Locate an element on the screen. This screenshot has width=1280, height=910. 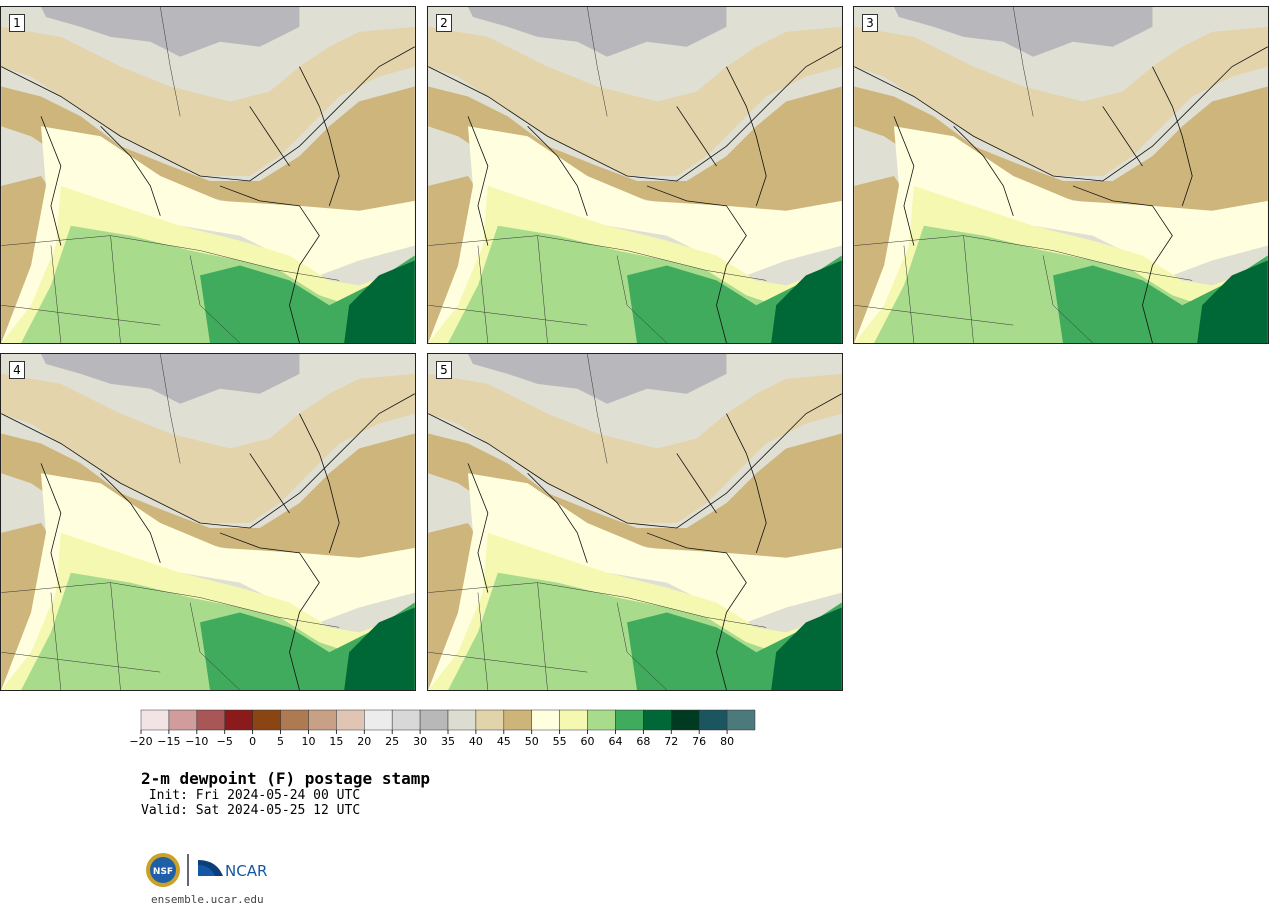
colorbar-tick-label: 64 is located at coordinates (615, 741).